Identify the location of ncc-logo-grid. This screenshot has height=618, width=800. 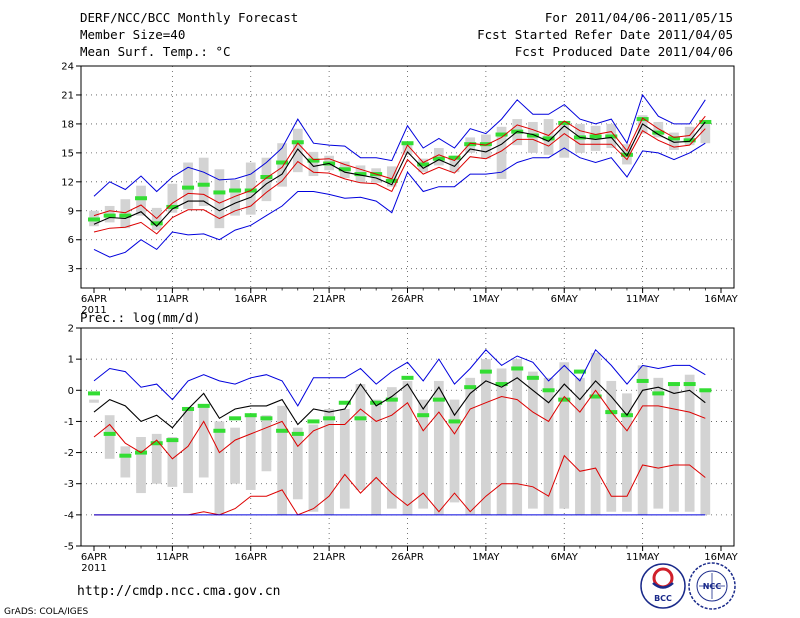
(712, 586).